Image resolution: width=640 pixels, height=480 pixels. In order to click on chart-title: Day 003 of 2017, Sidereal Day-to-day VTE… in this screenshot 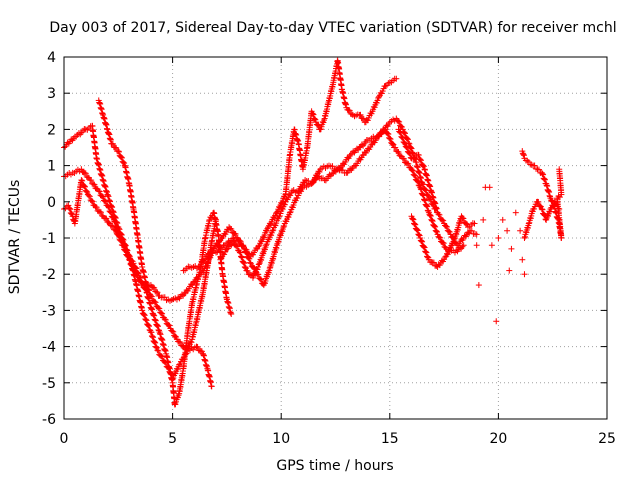, I will do `click(332, 28)`.